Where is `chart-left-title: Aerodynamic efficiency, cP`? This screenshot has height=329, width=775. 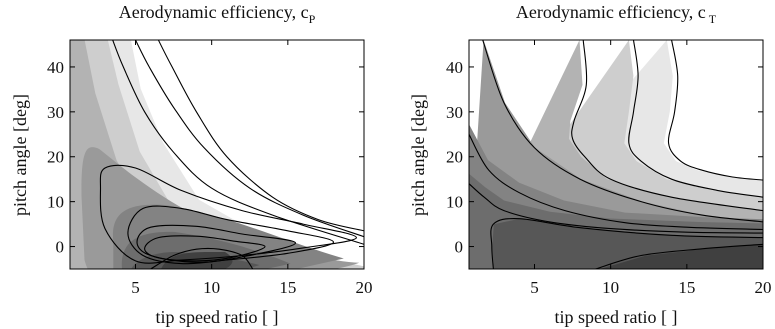 chart-left-title: Aerodynamic efficiency, cP is located at coordinates (217, 14).